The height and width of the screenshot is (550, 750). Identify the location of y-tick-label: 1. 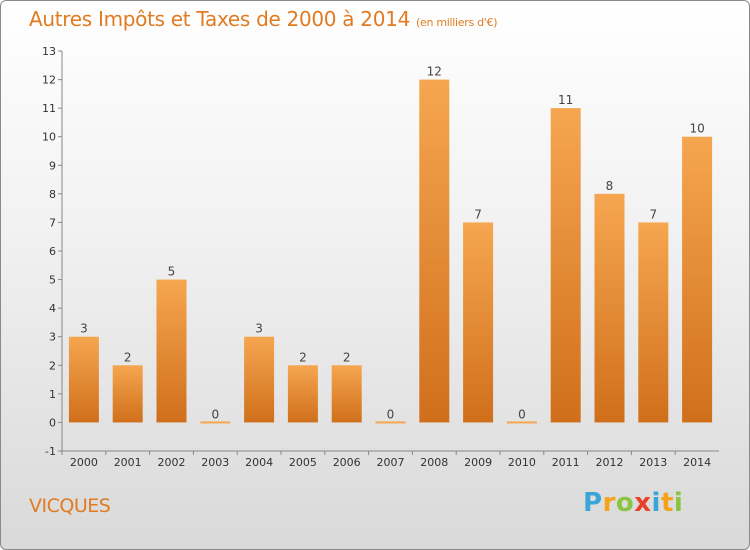
(52, 394).